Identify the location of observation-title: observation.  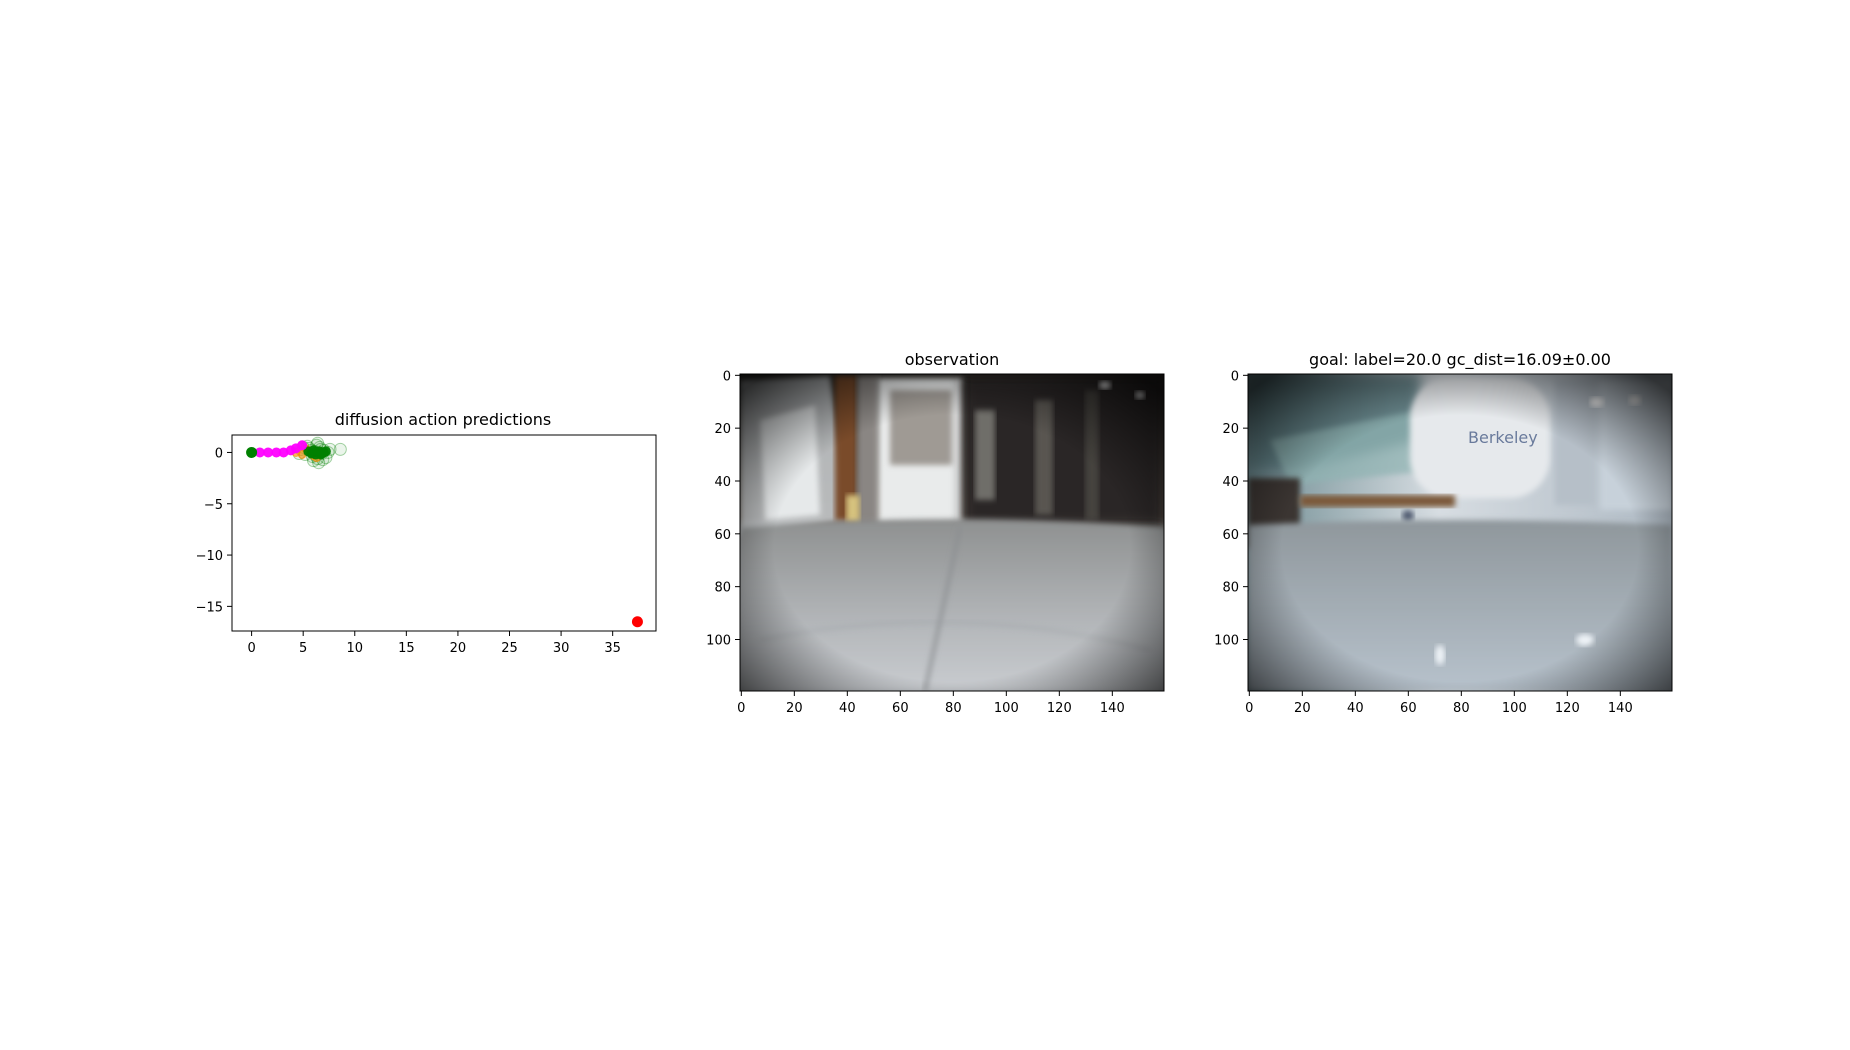
(952, 359).